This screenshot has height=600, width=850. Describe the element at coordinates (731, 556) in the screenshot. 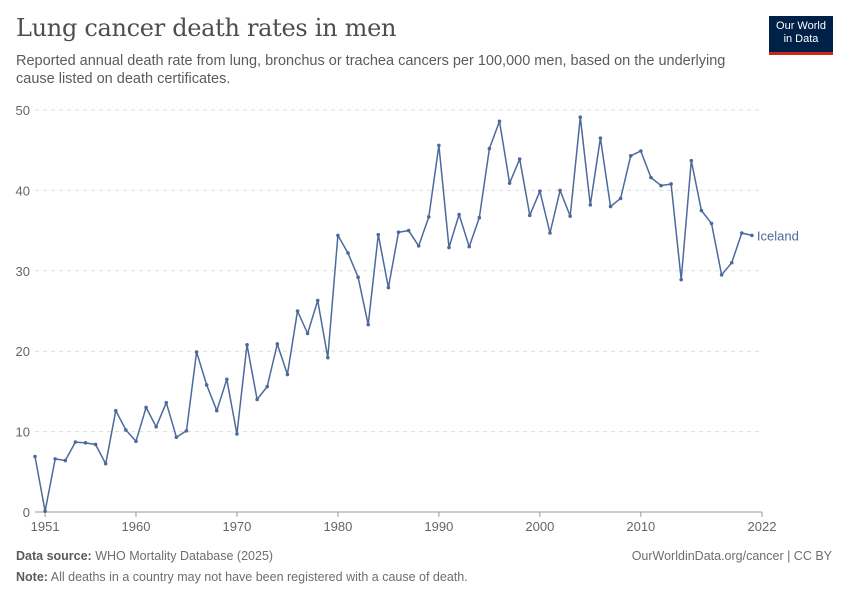

I see `credit-link: OurWorldinData.org/cancer | CC BY` at that location.